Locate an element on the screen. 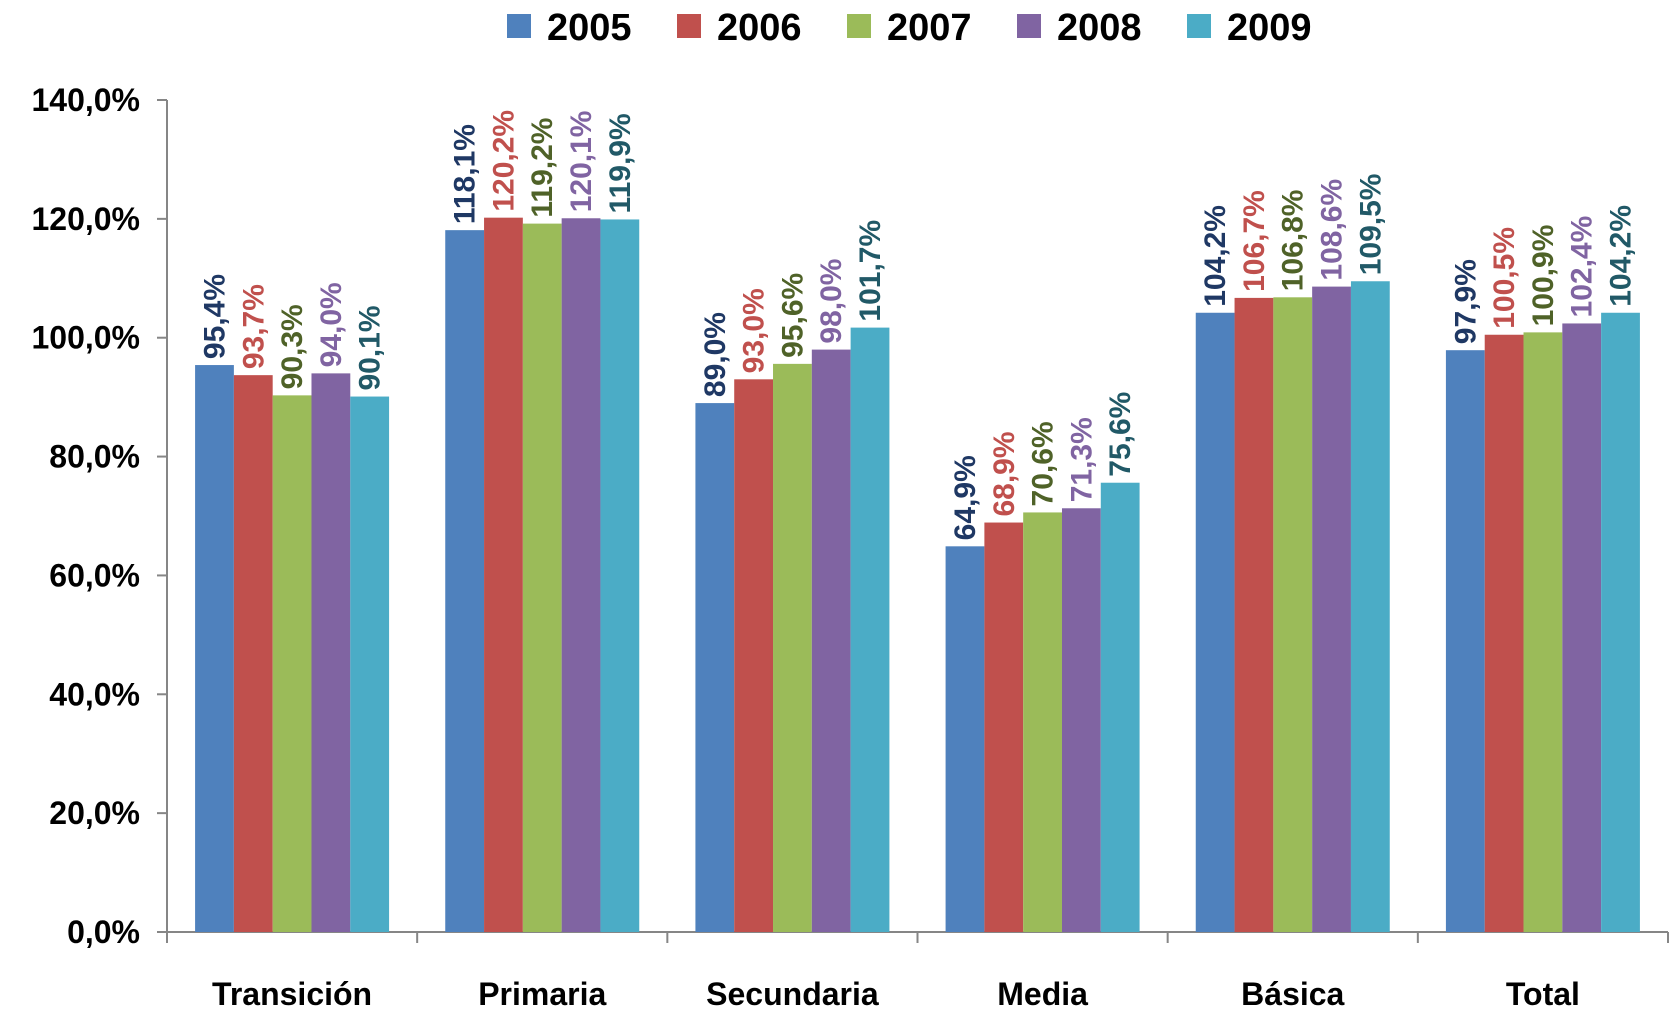 The height and width of the screenshot is (1016, 1680). data-label: 119,9% is located at coordinates (620, 163).